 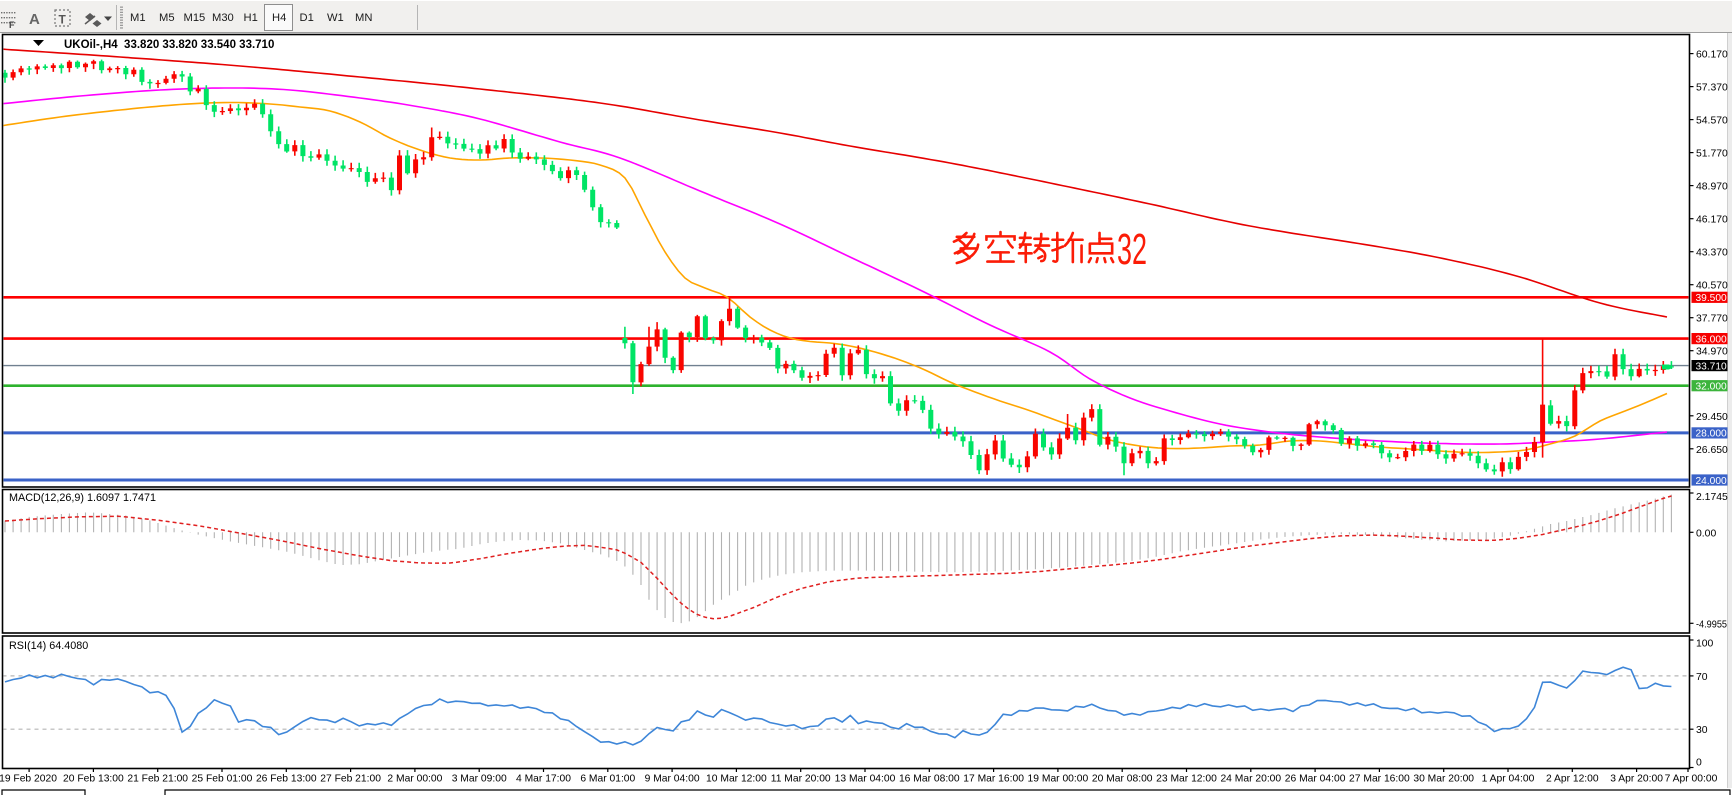 What do you see at coordinates (222, 779) in the screenshot?
I see `svg-text: 25 Feb 01:00` at bounding box center [222, 779].